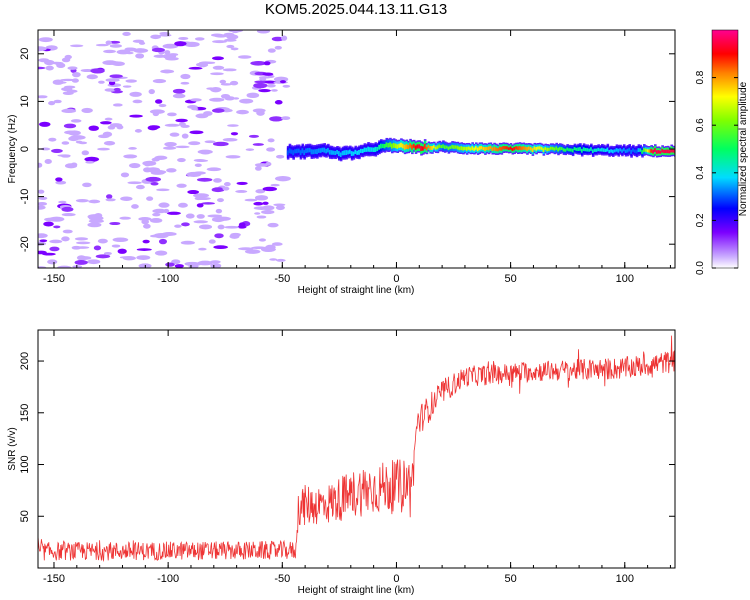  What do you see at coordinates (12, 448) in the screenshot?
I see `snr-y-label: SNR (v/v)` at bounding box center [12, 448].